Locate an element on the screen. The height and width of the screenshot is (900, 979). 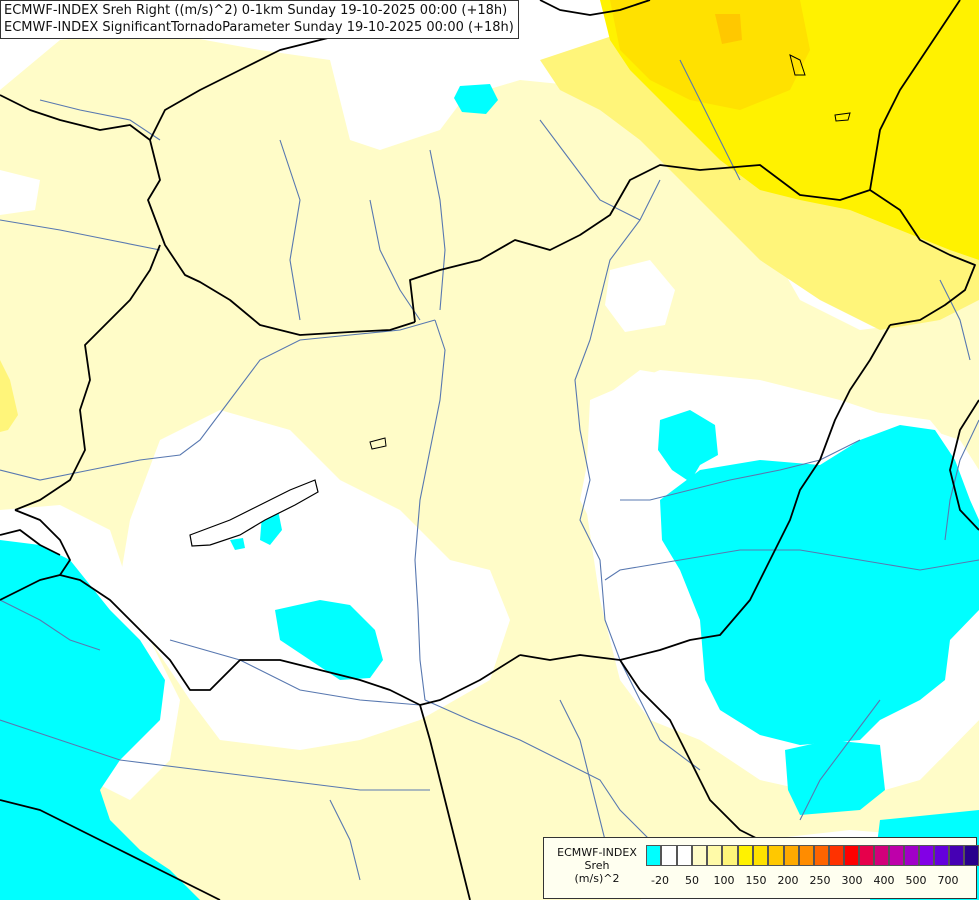
river-drava is located at coordinates (295, 672).